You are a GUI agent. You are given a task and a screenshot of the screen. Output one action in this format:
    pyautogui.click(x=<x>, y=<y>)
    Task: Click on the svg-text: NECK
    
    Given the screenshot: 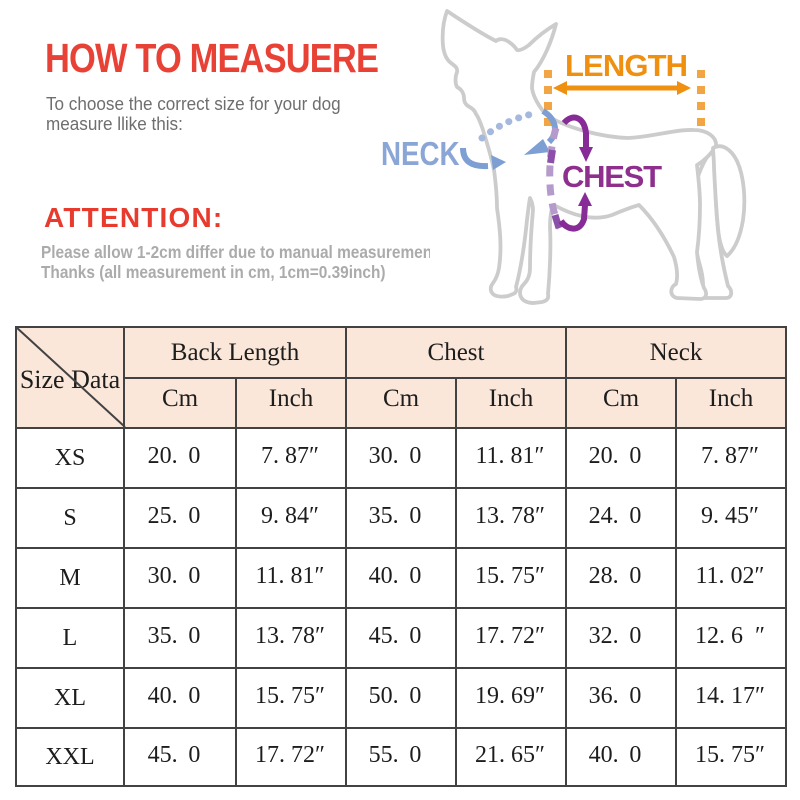 What is the action you would take?
    pyautogui.click(x=420, y=154)
    